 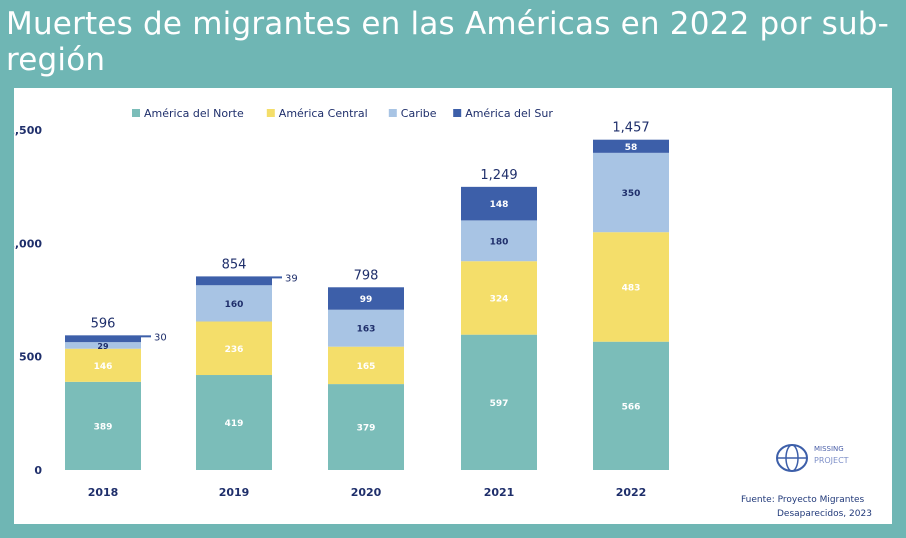 I want to click on source-line-1: Fuente: Proyecto Migrantes, so click(x=803, y=500).